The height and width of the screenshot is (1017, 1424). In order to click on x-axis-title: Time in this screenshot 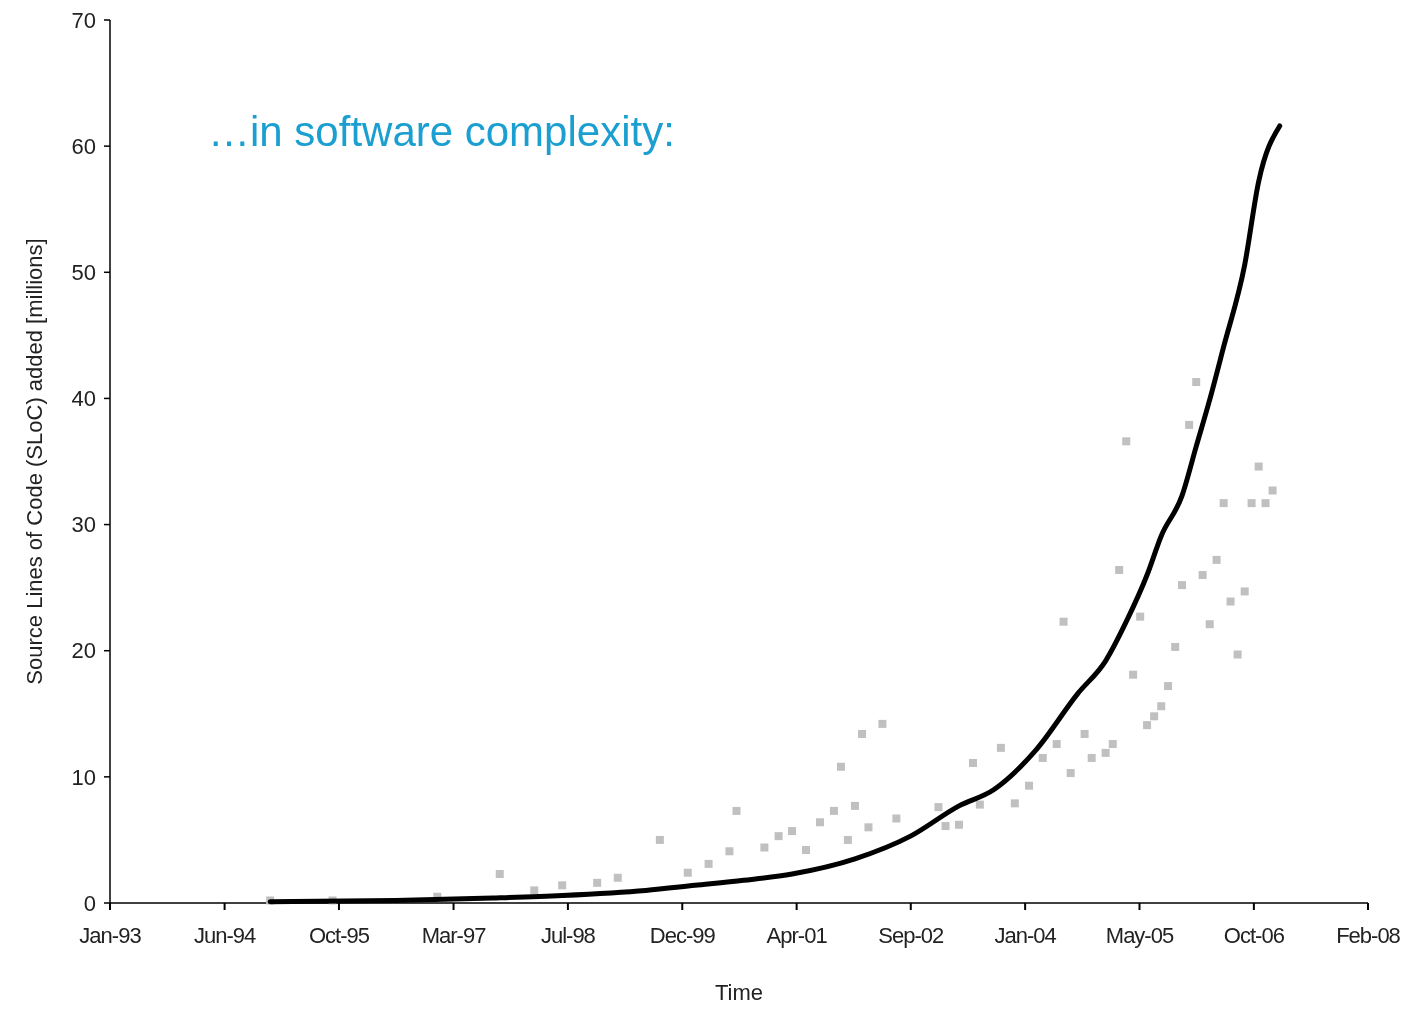, I will do `click(739, 992)`.